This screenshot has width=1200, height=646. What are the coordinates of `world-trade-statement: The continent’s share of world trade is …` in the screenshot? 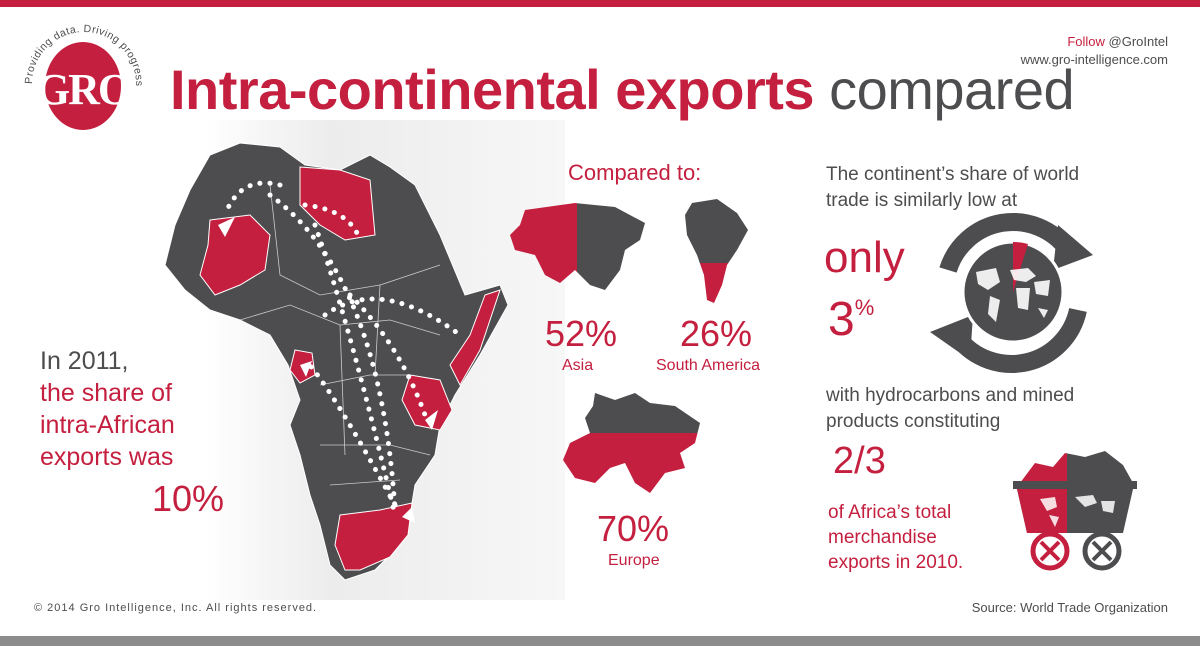 It's located at (953, 187).